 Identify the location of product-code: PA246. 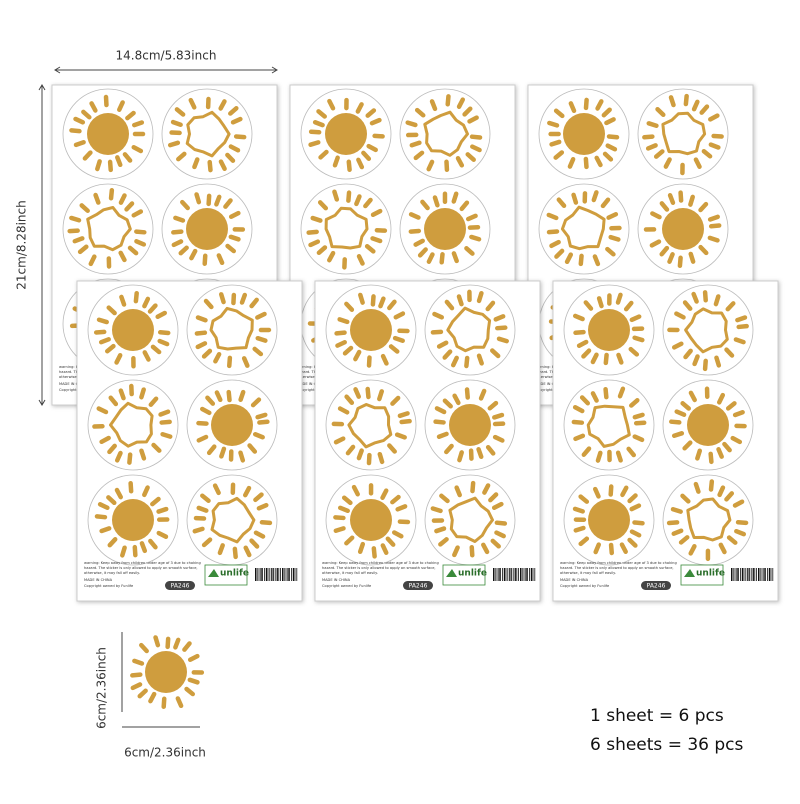
(180, 585).